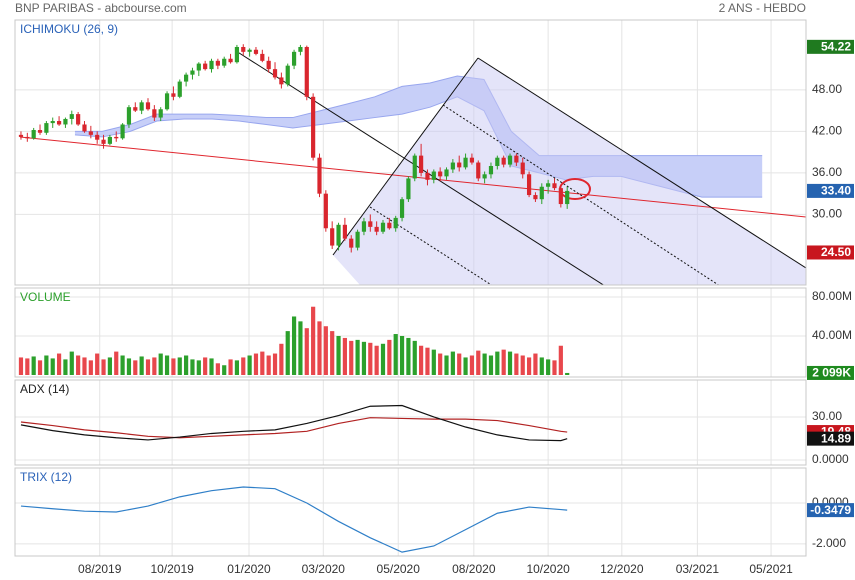 The height and width of the screenshot is (580, 855). Describe the element at coordinates (832, 296) in the screenshot. I see `y-tick-label: 80.00M` at that location.